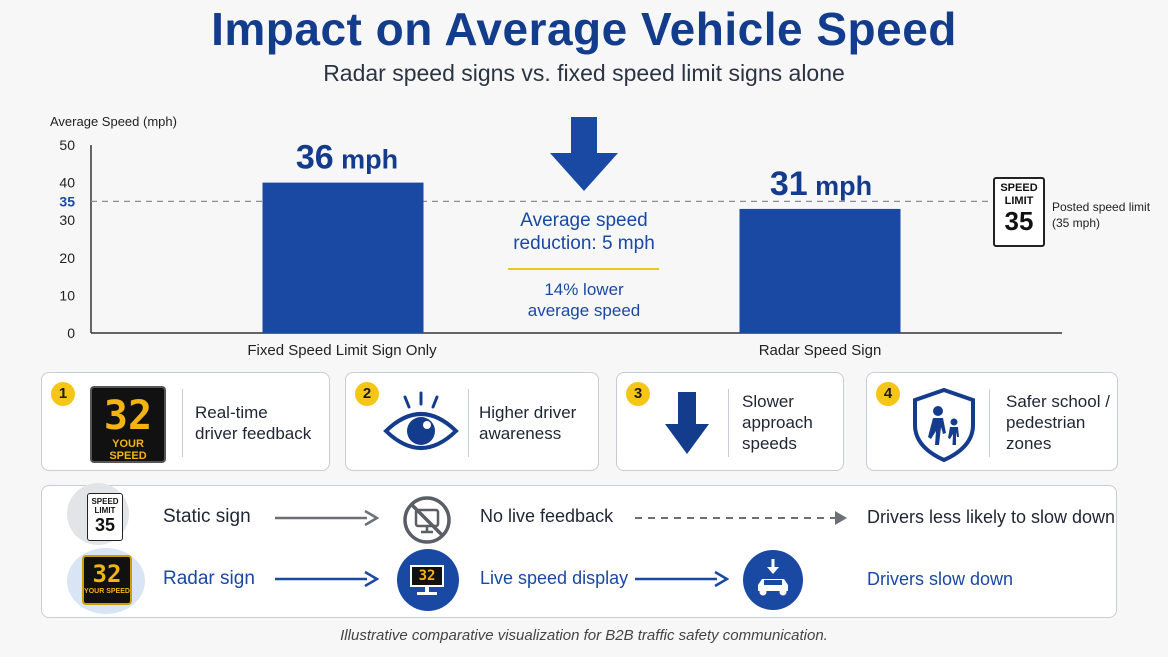  I want to click on posted-speed-limit-sign: SPEED LIMIT 35, so click(1019, 212).